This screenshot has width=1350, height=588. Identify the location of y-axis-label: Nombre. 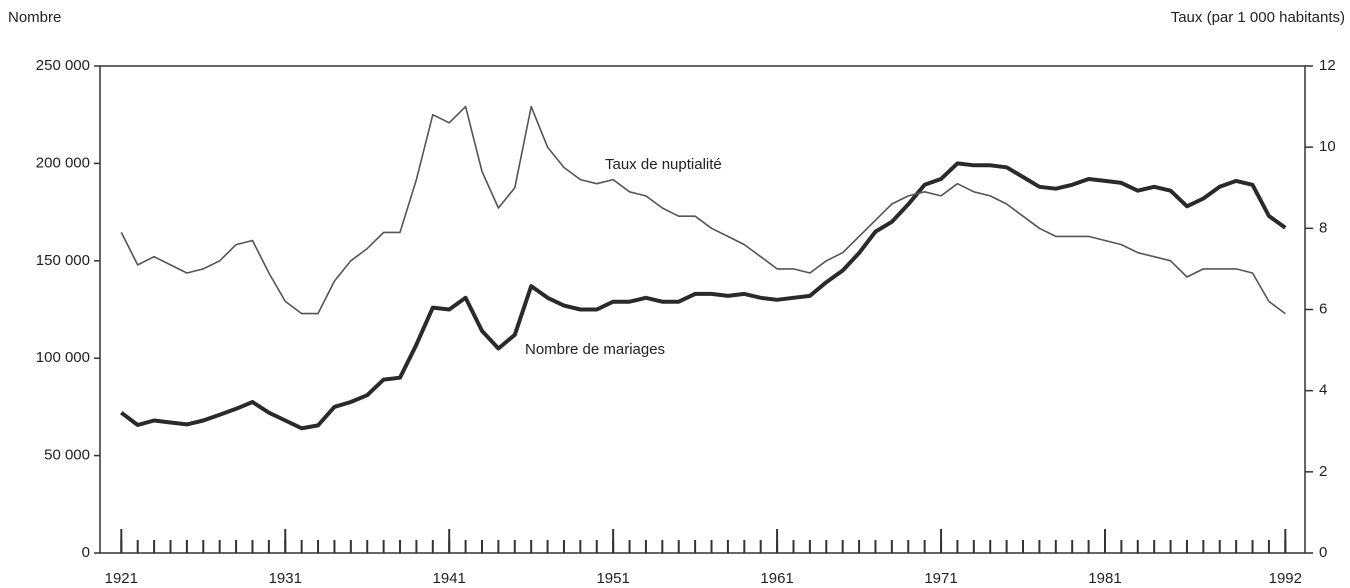
(34, 17).